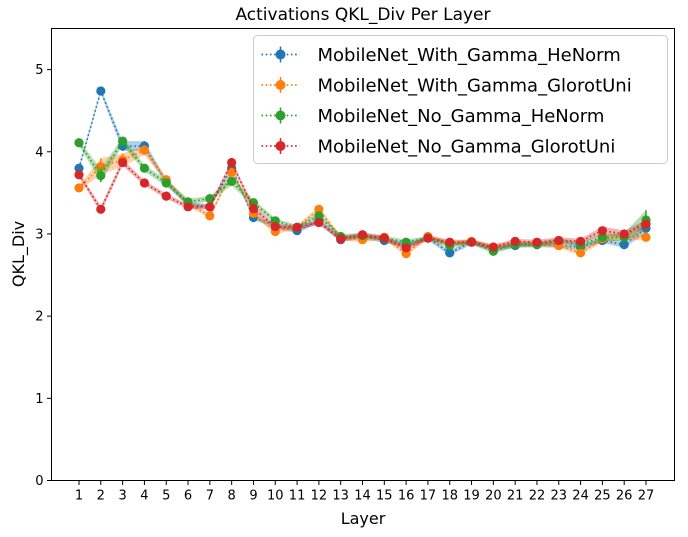 This screenshot has width=688, height=537. Describe the element at coordinates (602, 496) in the screenshot. I see `x-tick-label: 25` at that location.